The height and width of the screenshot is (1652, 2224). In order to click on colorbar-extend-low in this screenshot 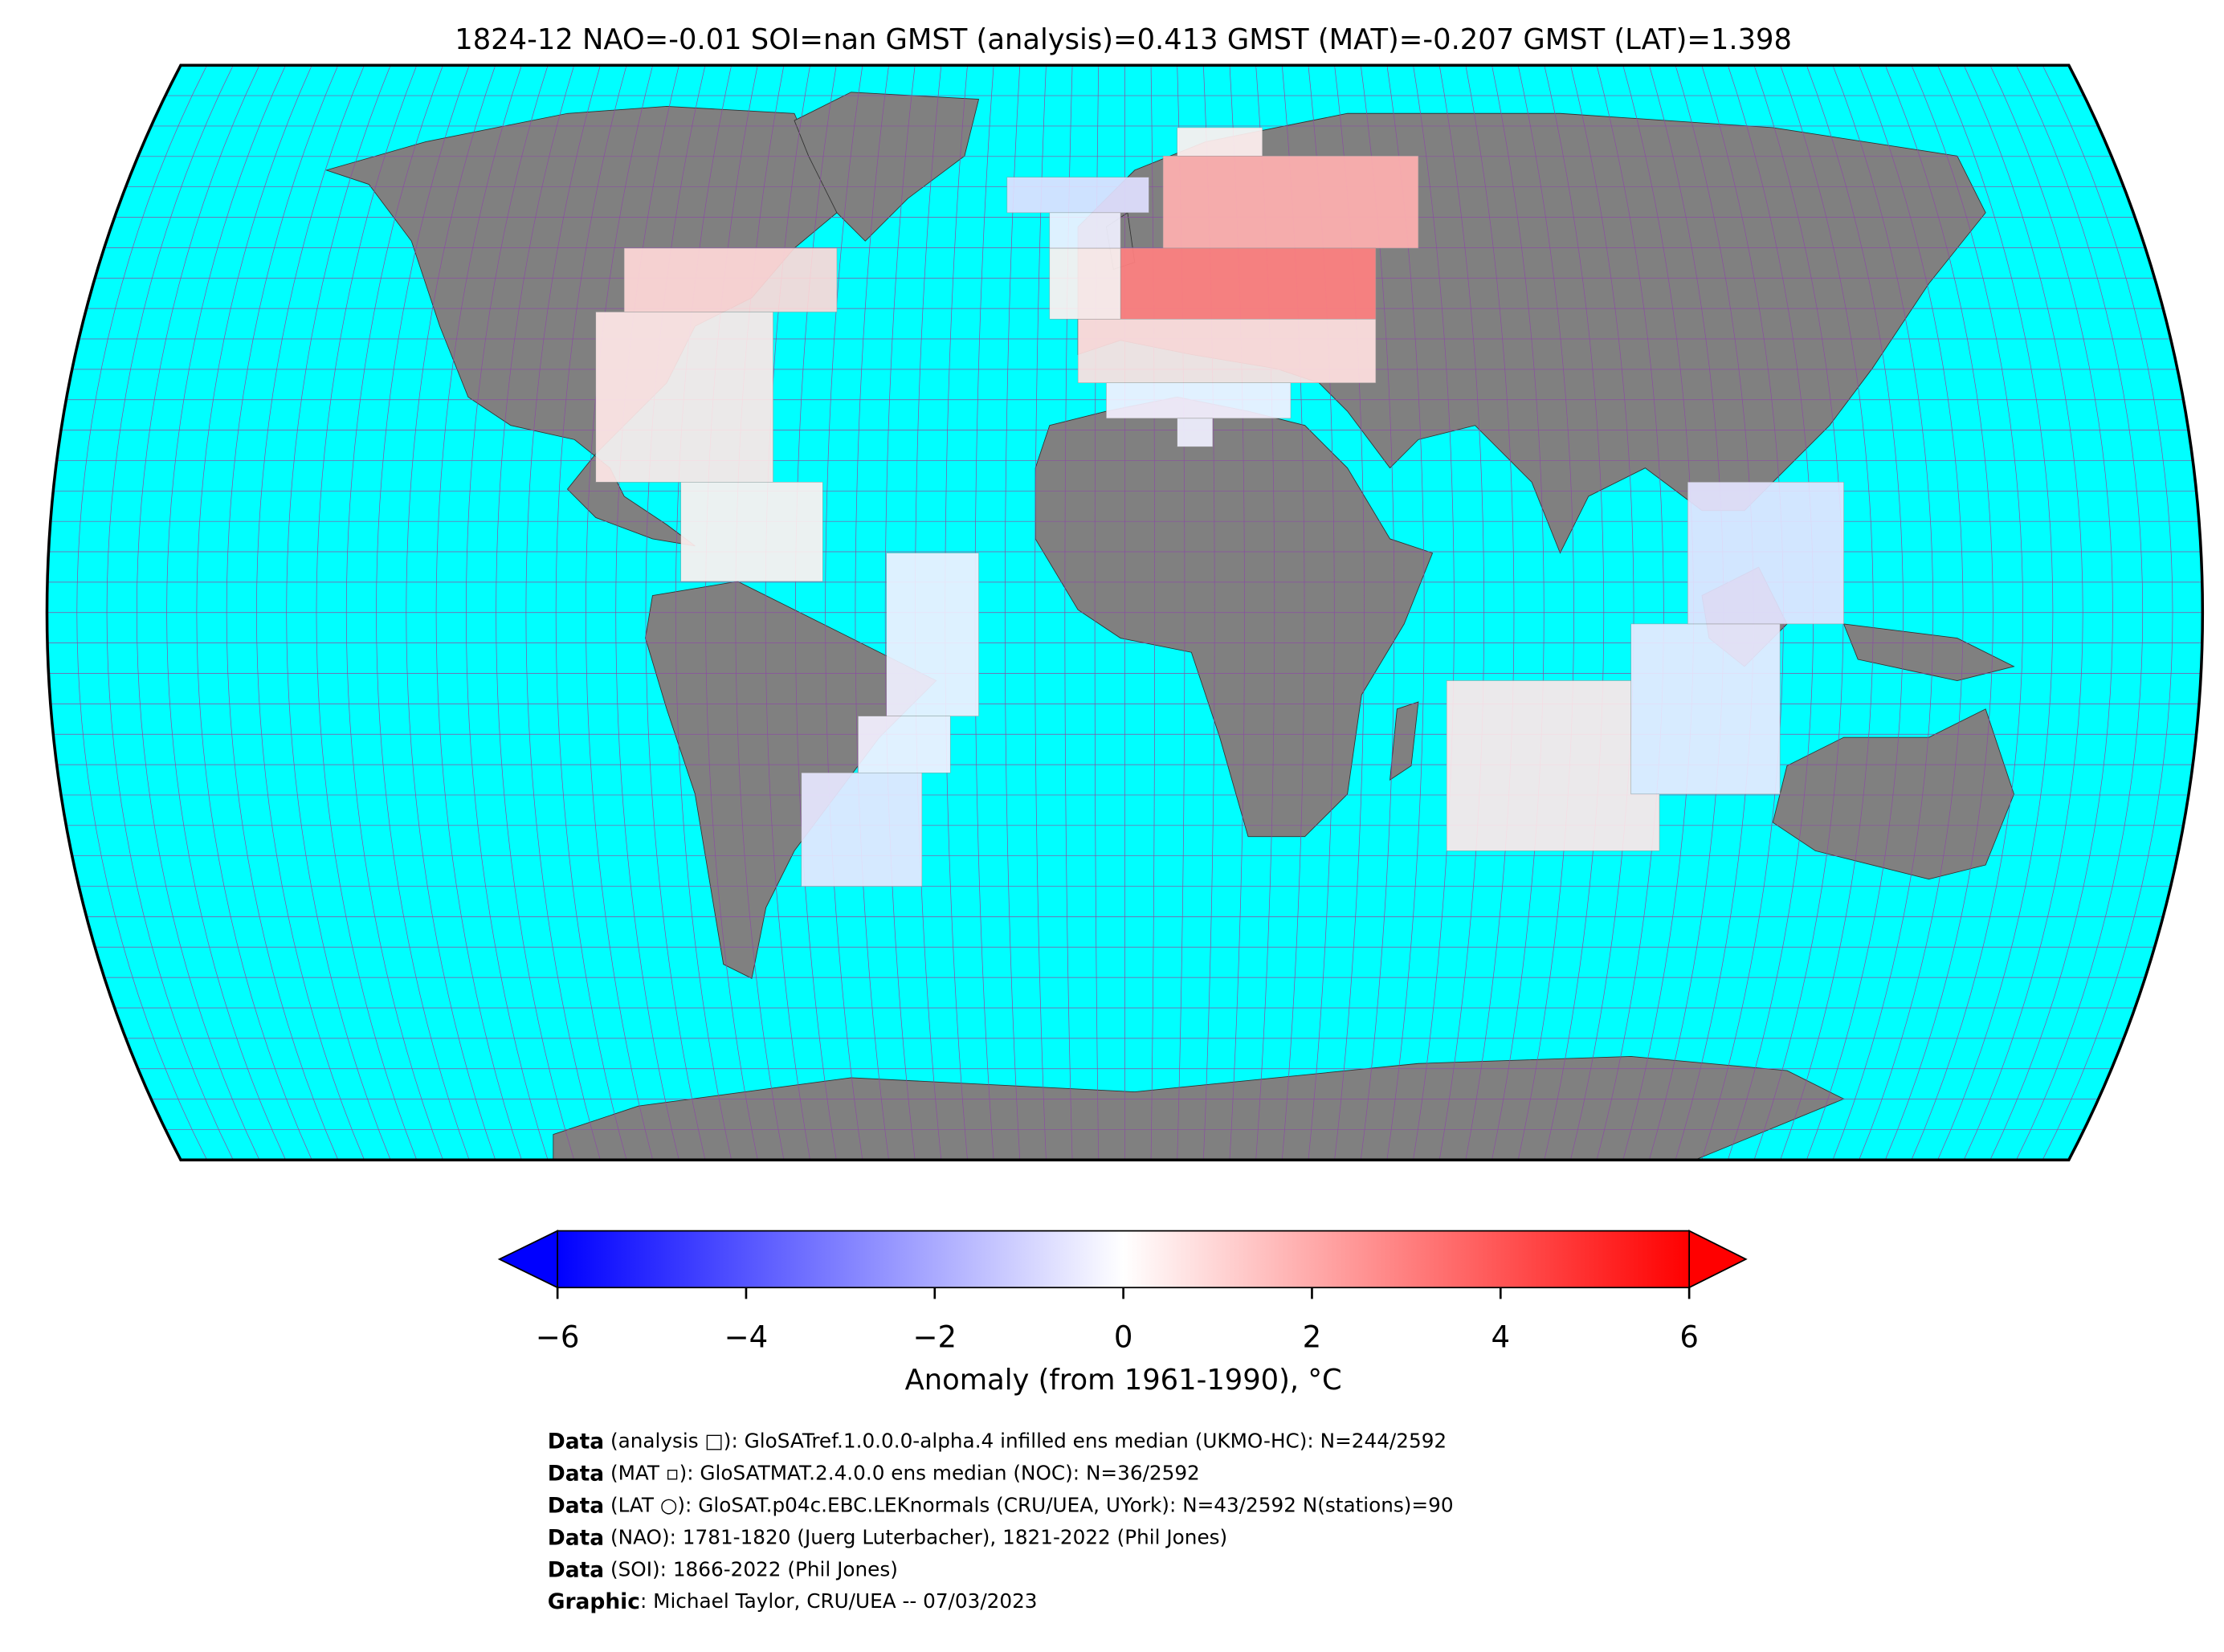, I will do `click(528, 1259)`.